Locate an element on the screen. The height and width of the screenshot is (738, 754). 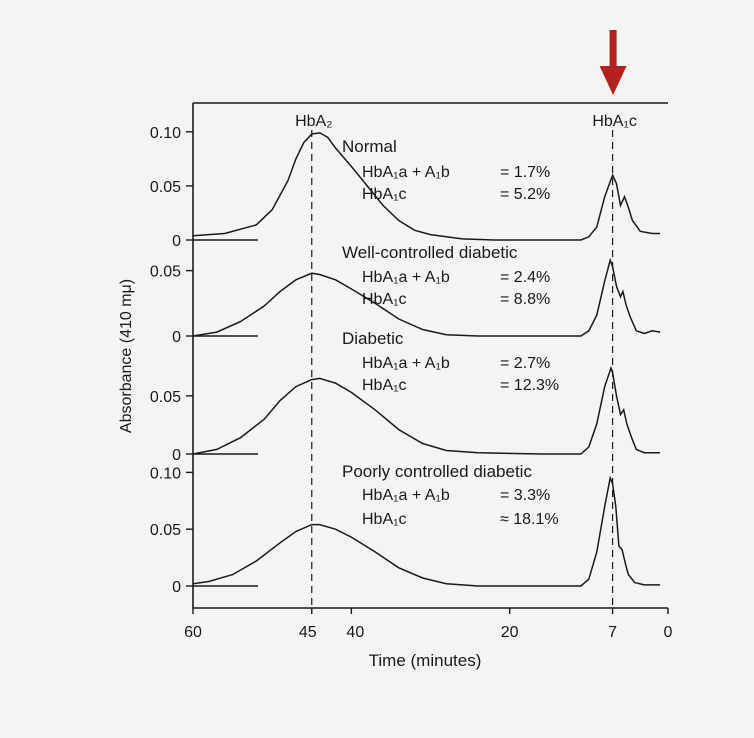
x-tick-label: 7 is located at coordinates (612, 632).